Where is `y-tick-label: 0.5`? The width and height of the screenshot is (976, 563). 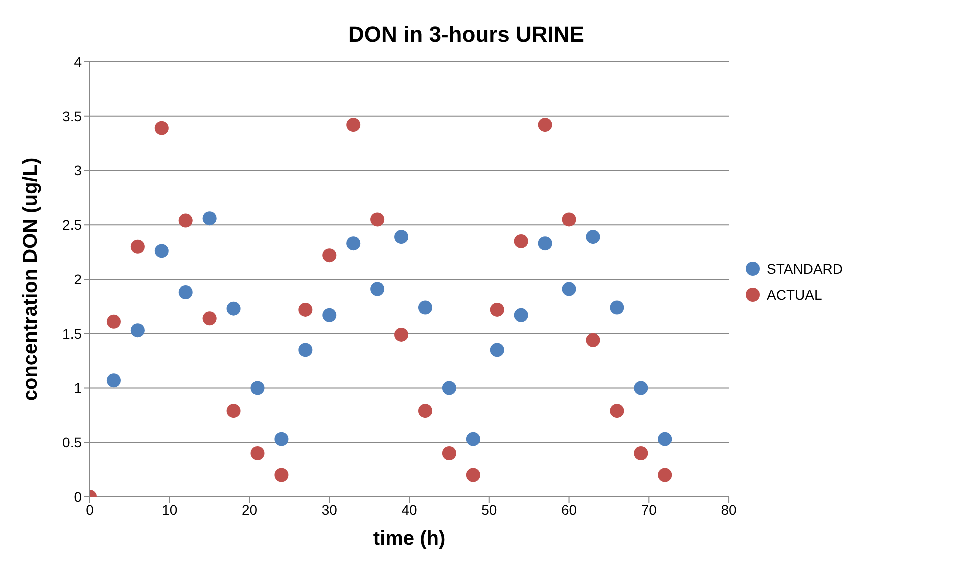 y-tick-label: 0.5 is located at coordinates (72, 442).